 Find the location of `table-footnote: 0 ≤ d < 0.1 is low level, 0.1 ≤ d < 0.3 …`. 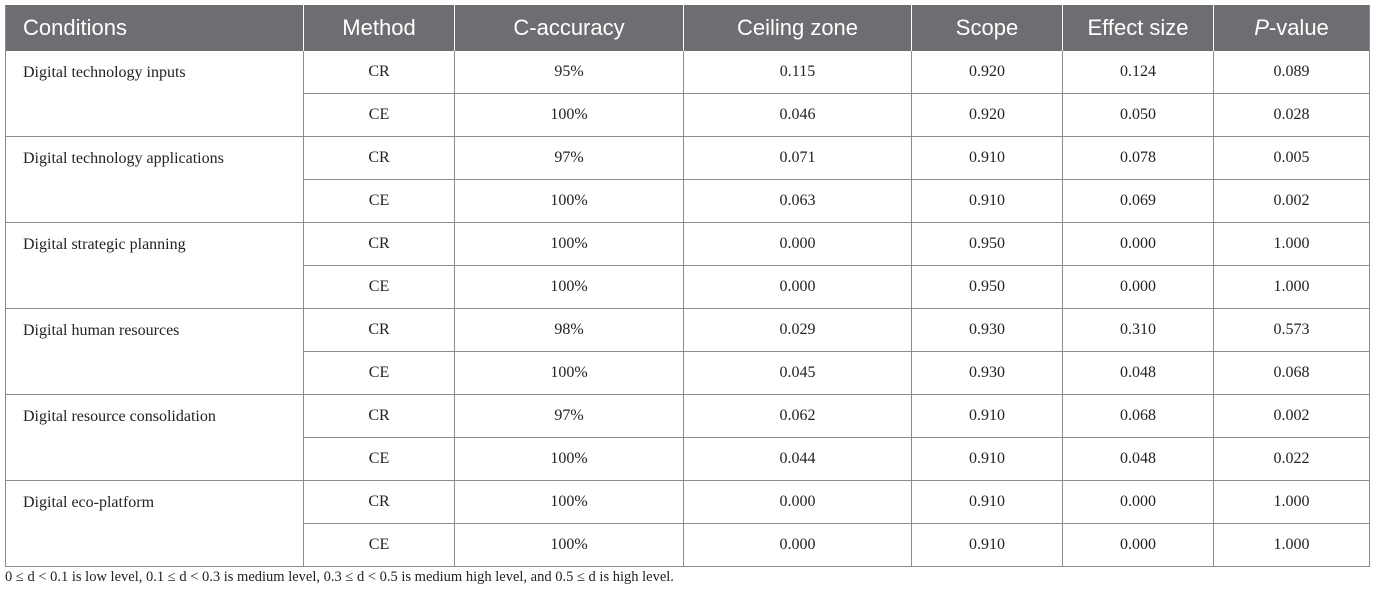

table-footnote: 0 ≤ d < 0.1 is low level, 0.1 ≤ d < 0.3 … is located at coordinates (339, 577).